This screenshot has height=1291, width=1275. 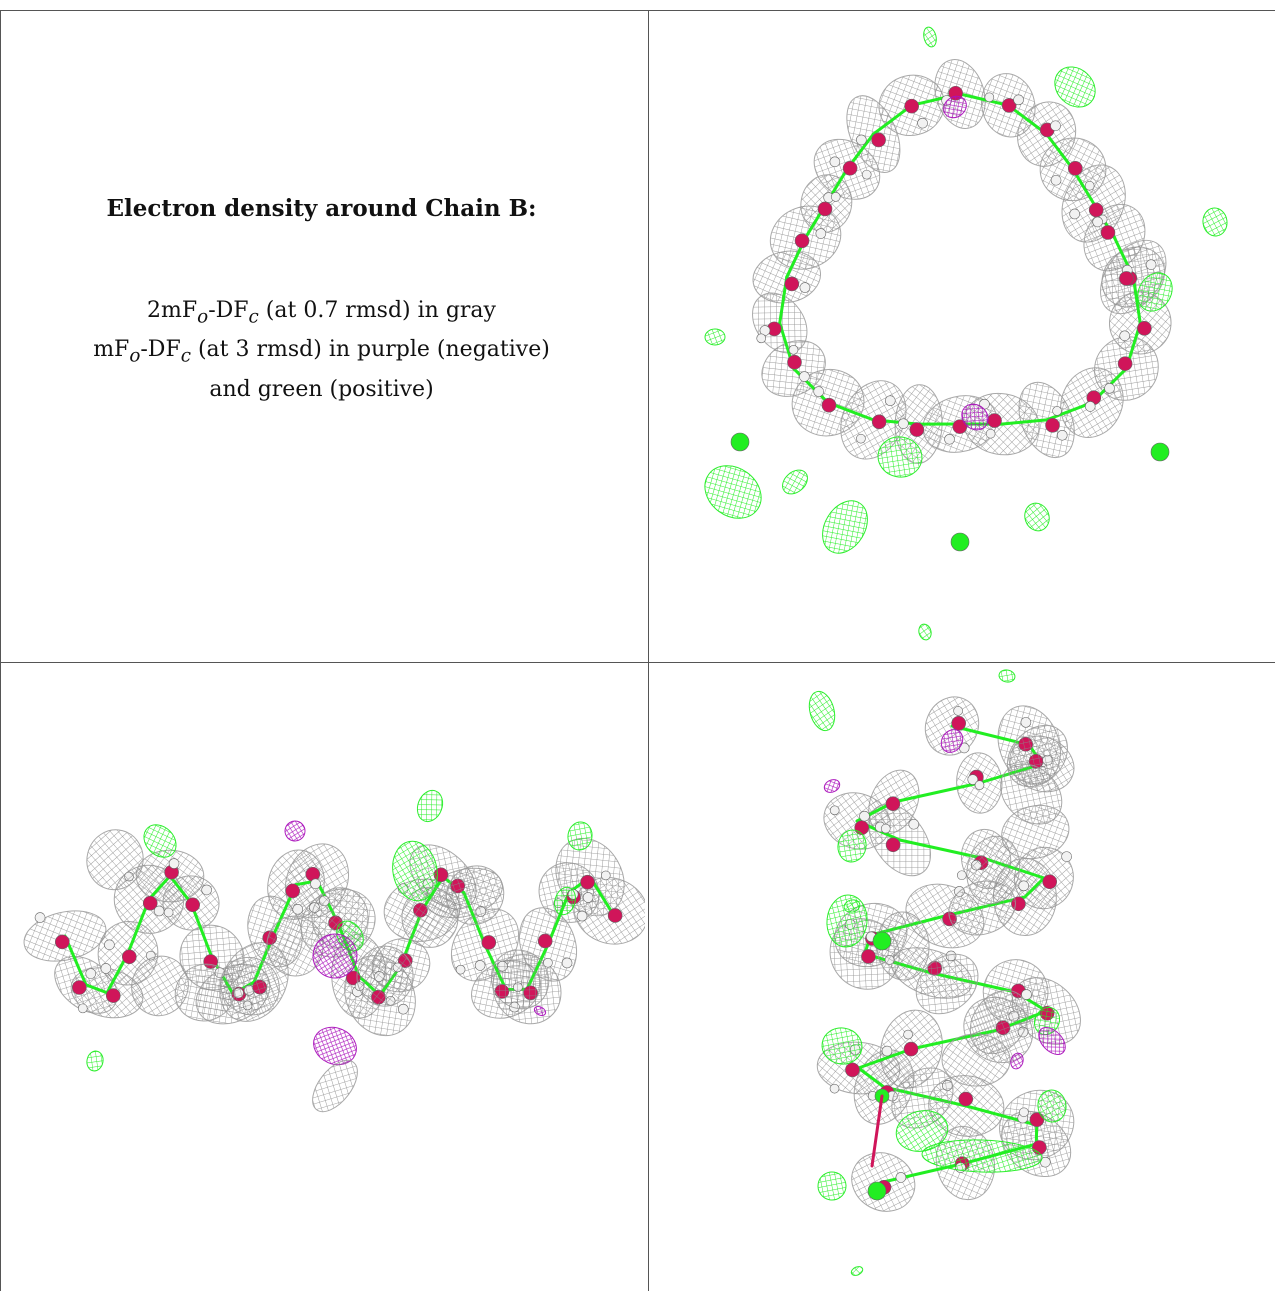 I want to click on left-border, so click(x=0, y=650).